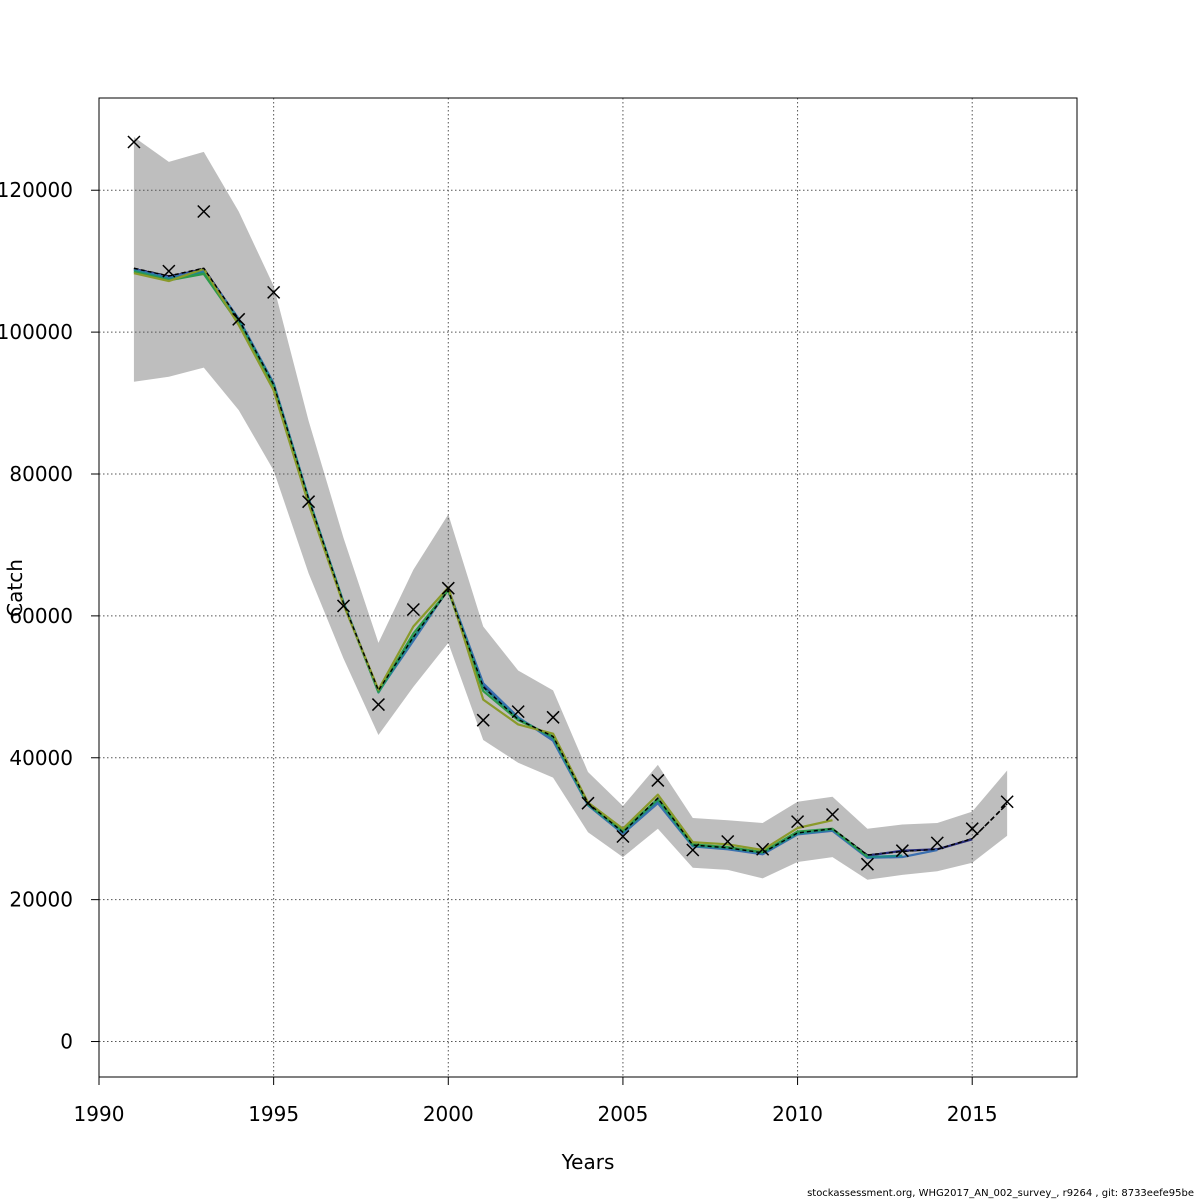  What do you see at coordinates (588, 1162) in the screenshot?
I see `x-axis-title: Years` at bounding box center [588, 1162].